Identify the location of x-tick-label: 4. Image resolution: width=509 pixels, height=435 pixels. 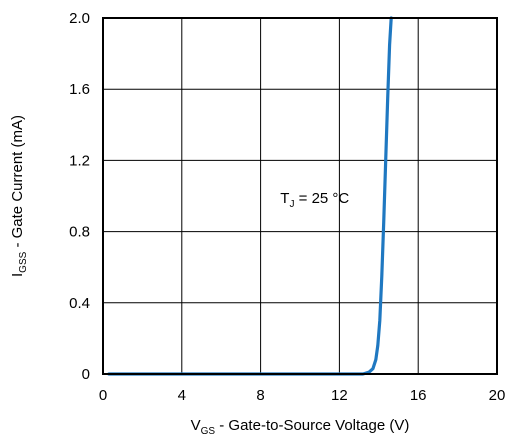
(182, 395).